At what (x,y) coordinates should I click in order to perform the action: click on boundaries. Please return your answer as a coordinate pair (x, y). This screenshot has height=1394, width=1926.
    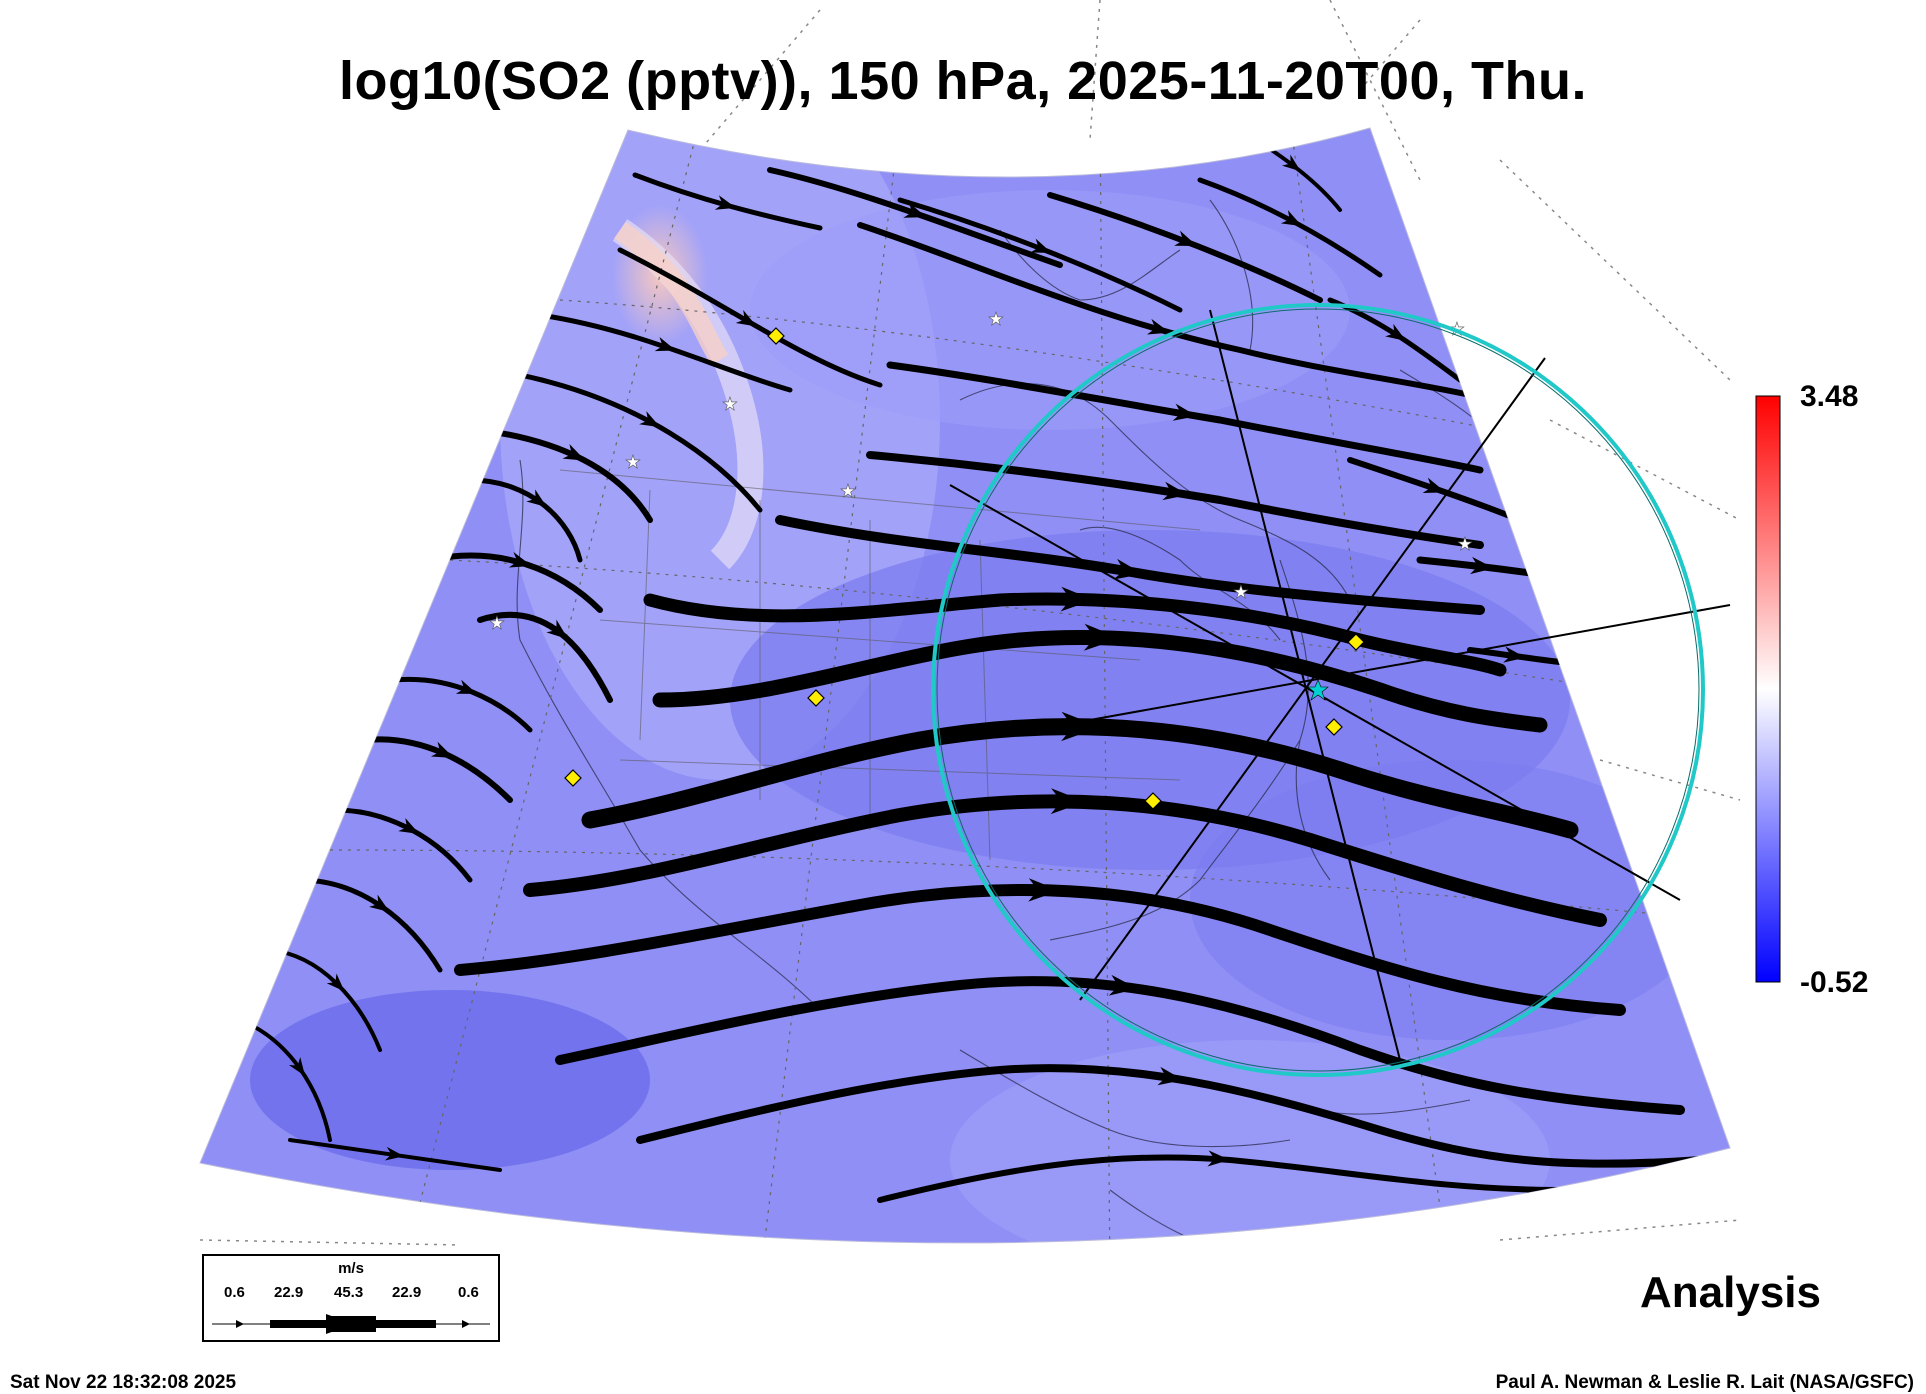
    Looking at the image, I should click on (880, 665).